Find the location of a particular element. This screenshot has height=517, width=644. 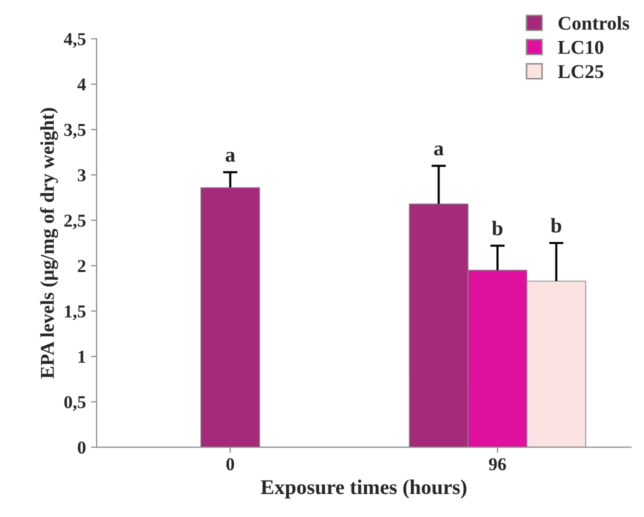

x-tick-label: 96 is located at coordinates (497, 464).